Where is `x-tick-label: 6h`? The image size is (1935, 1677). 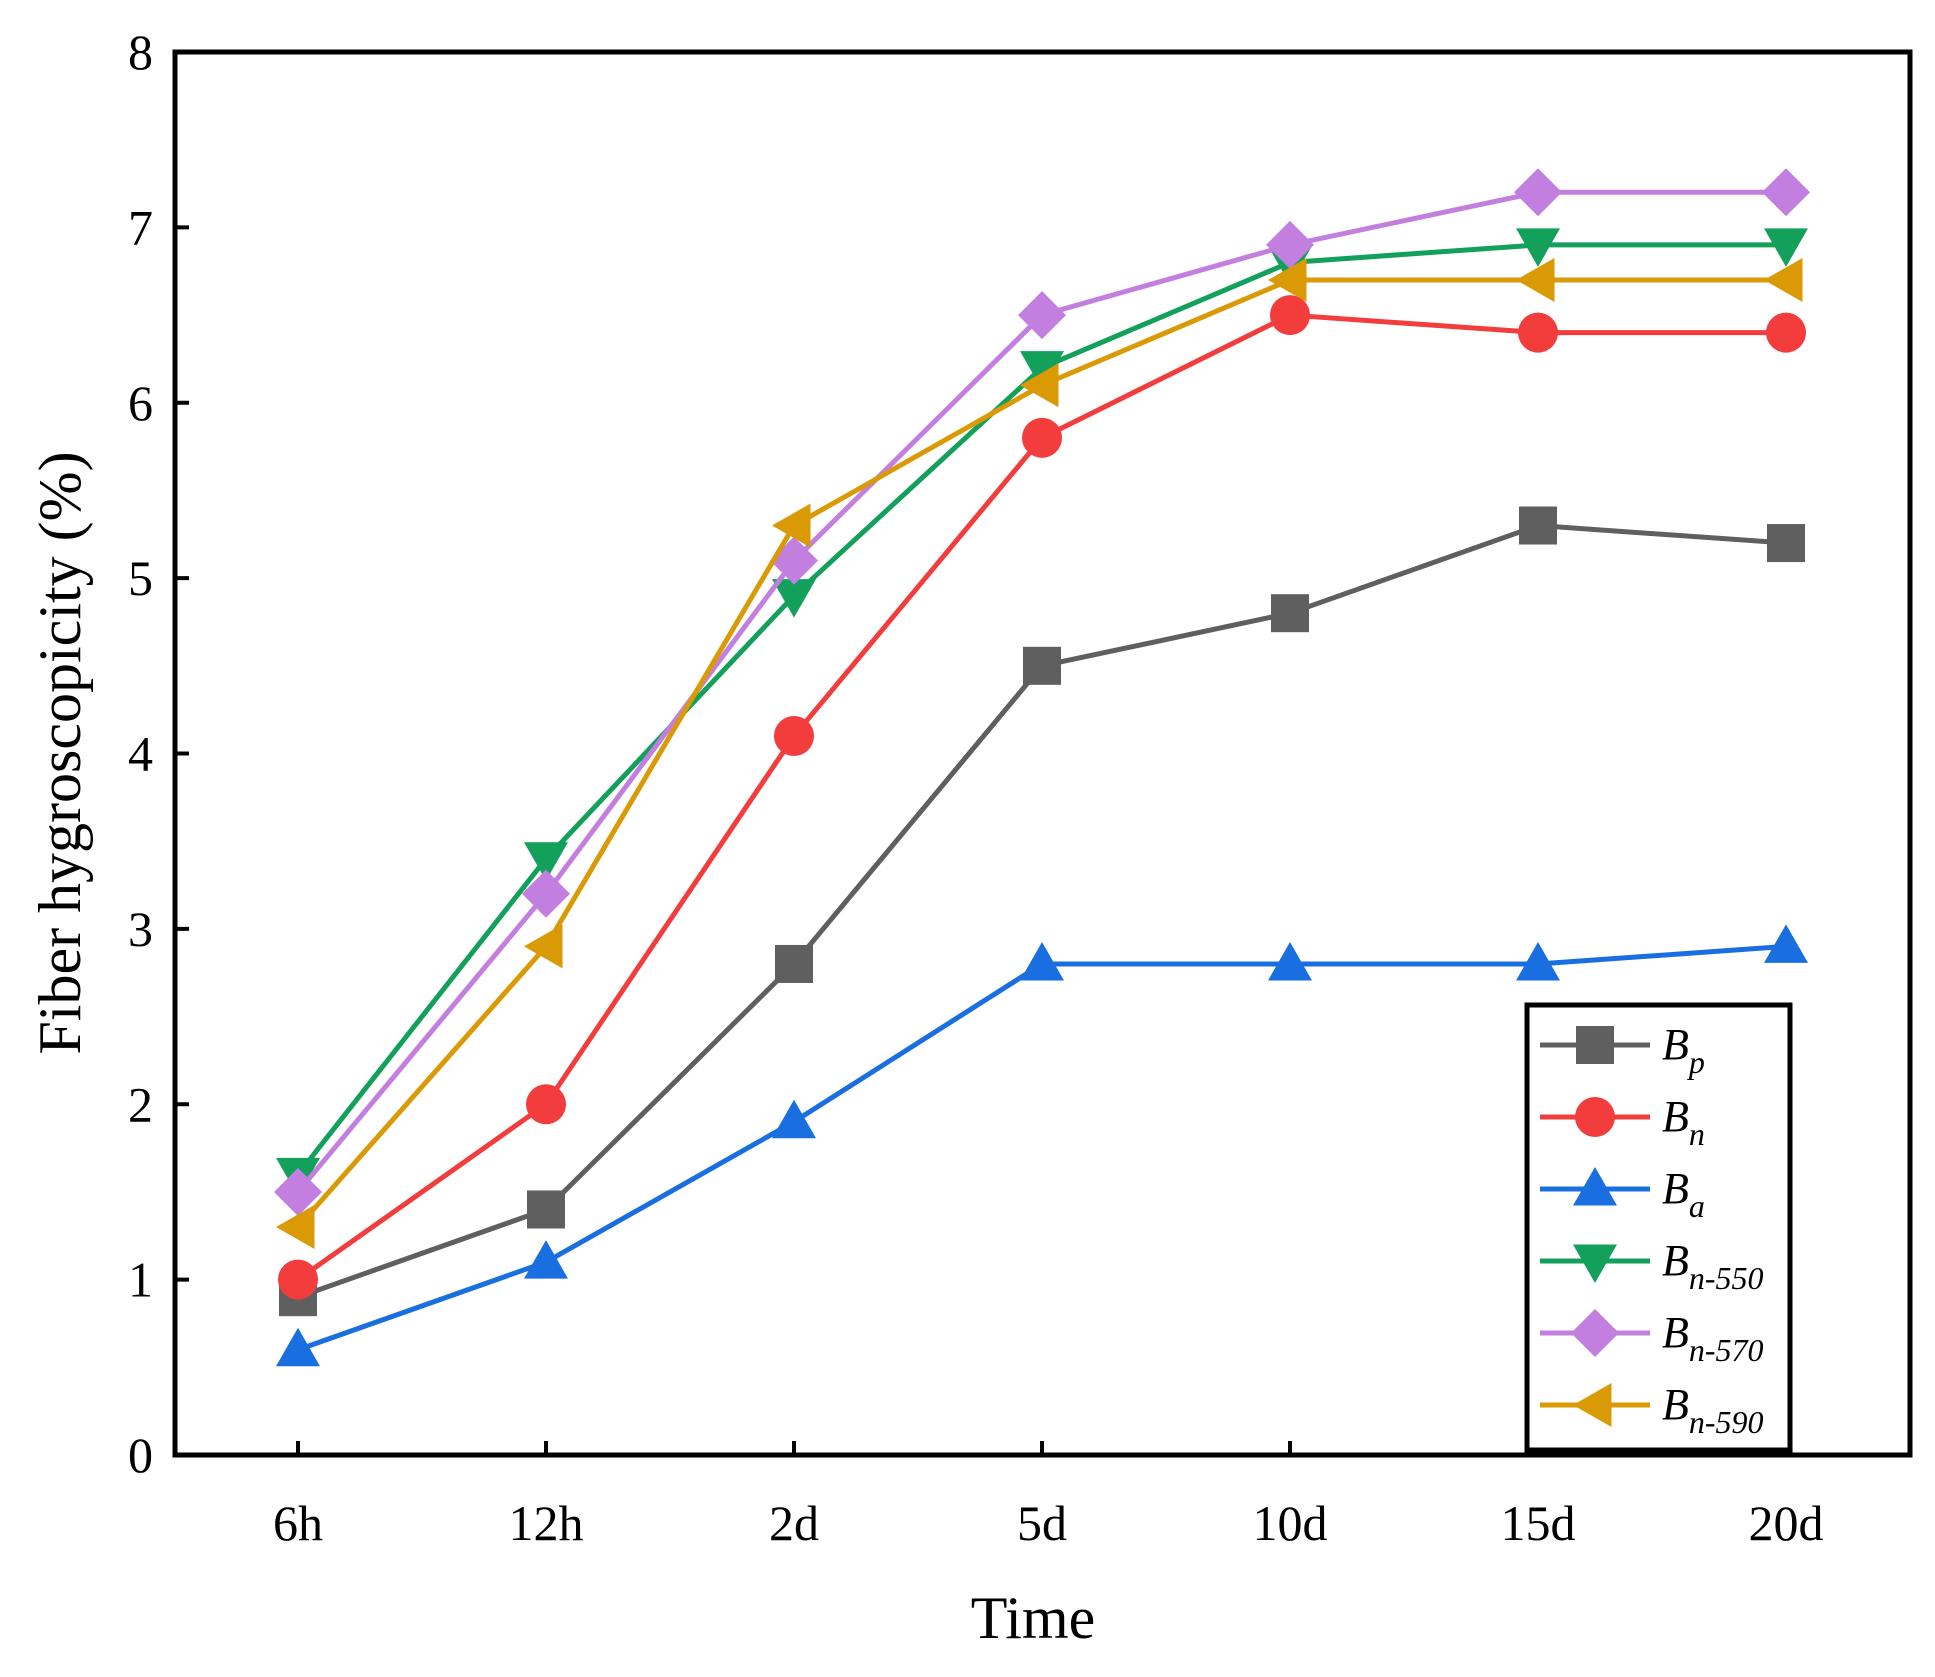
x-tick-label: 6h is located at coordinates (298, 1523).